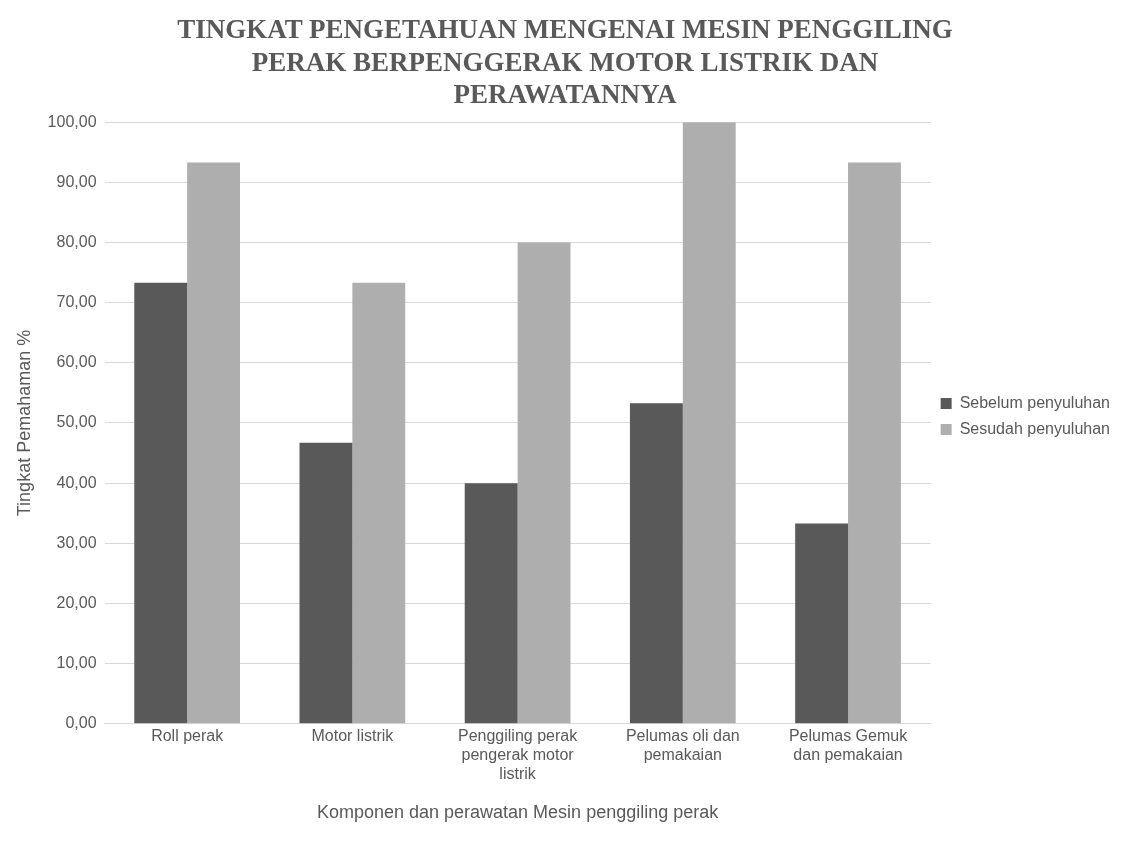  What do you see at coordinates (76, 542) in the screenshot?
I see `y-tick-label: 30,00` at bounding box center [76, 542].